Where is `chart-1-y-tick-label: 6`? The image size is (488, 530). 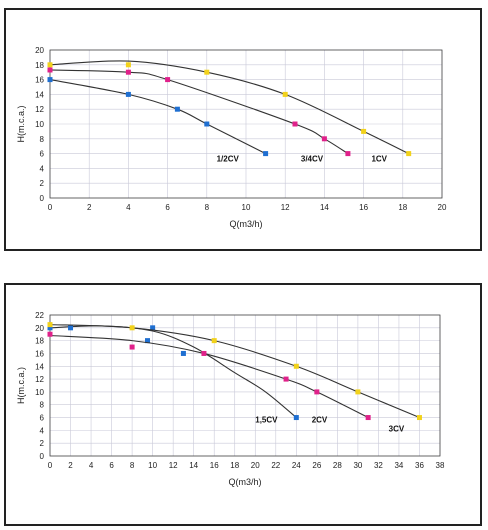
chart-1-y-tick-label: 6 is located at coordinates (42, 154).